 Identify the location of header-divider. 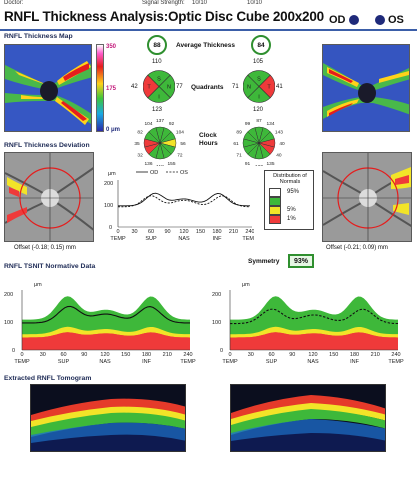
(208, 30).